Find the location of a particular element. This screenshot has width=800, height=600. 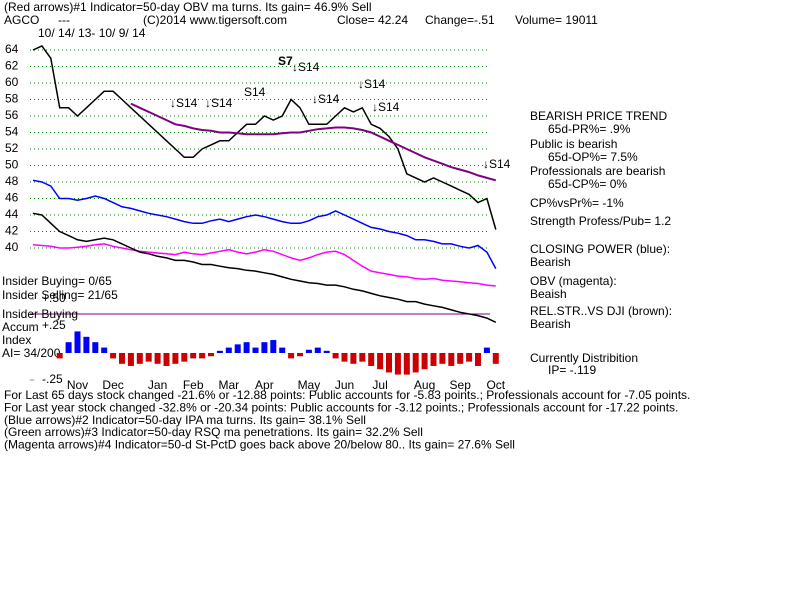

x-tick-label: Jul is located at coordinates (379, 385).